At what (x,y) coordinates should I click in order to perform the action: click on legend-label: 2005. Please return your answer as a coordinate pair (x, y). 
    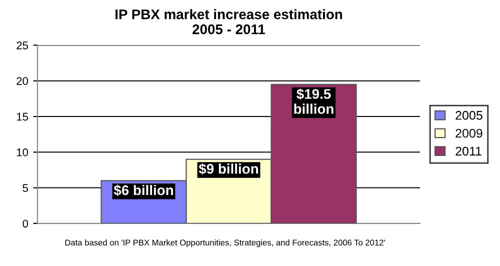
    Looking at the image, I should click on (469, 115).